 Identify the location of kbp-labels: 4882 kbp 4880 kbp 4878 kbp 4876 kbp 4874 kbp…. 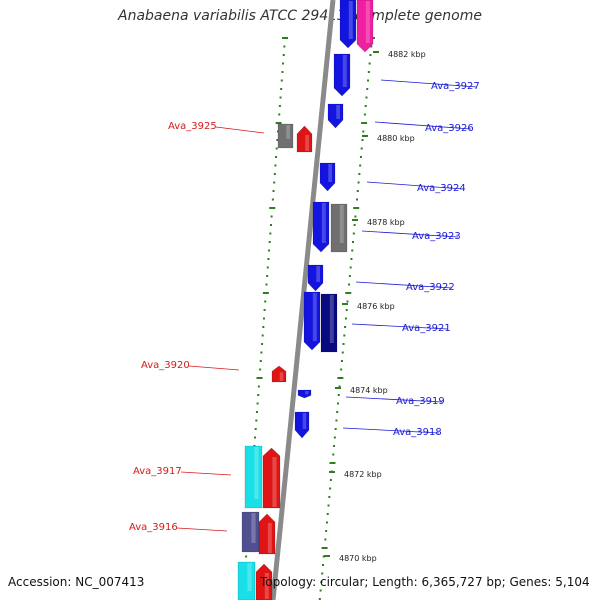
(375, 306).